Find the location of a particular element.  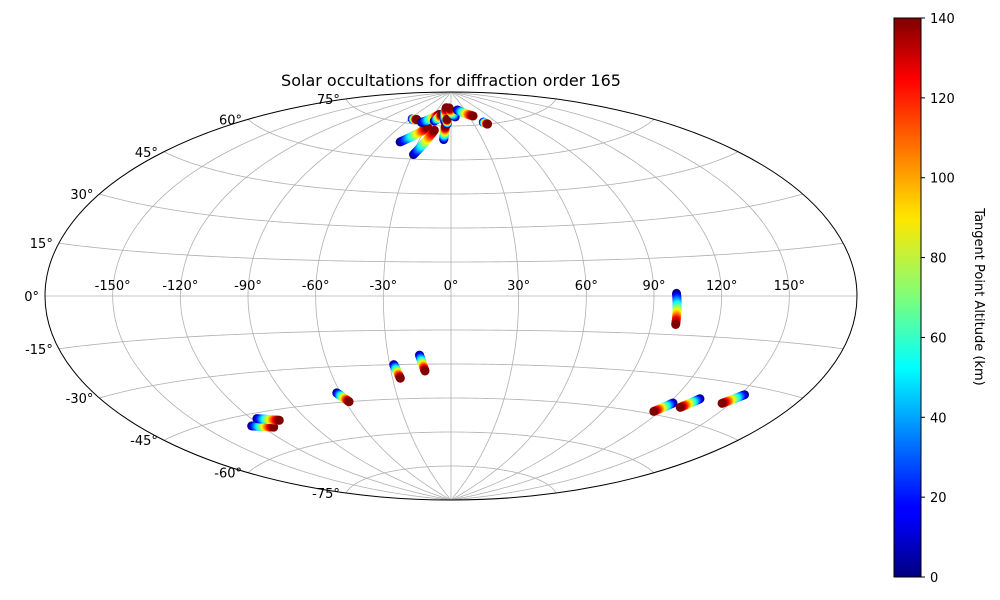

colorbar-tick-label: 140 is located at coordinates (942, 19).